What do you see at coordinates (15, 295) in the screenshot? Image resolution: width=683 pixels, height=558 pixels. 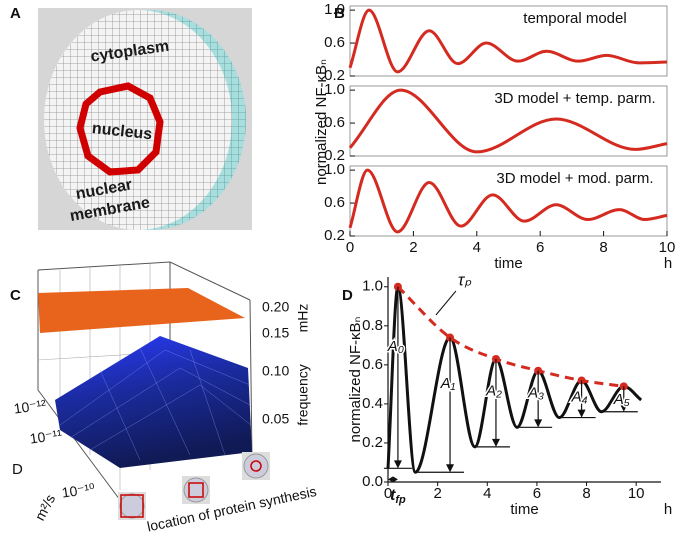 I see `panel-label: C` at bounding box center [15, 295].